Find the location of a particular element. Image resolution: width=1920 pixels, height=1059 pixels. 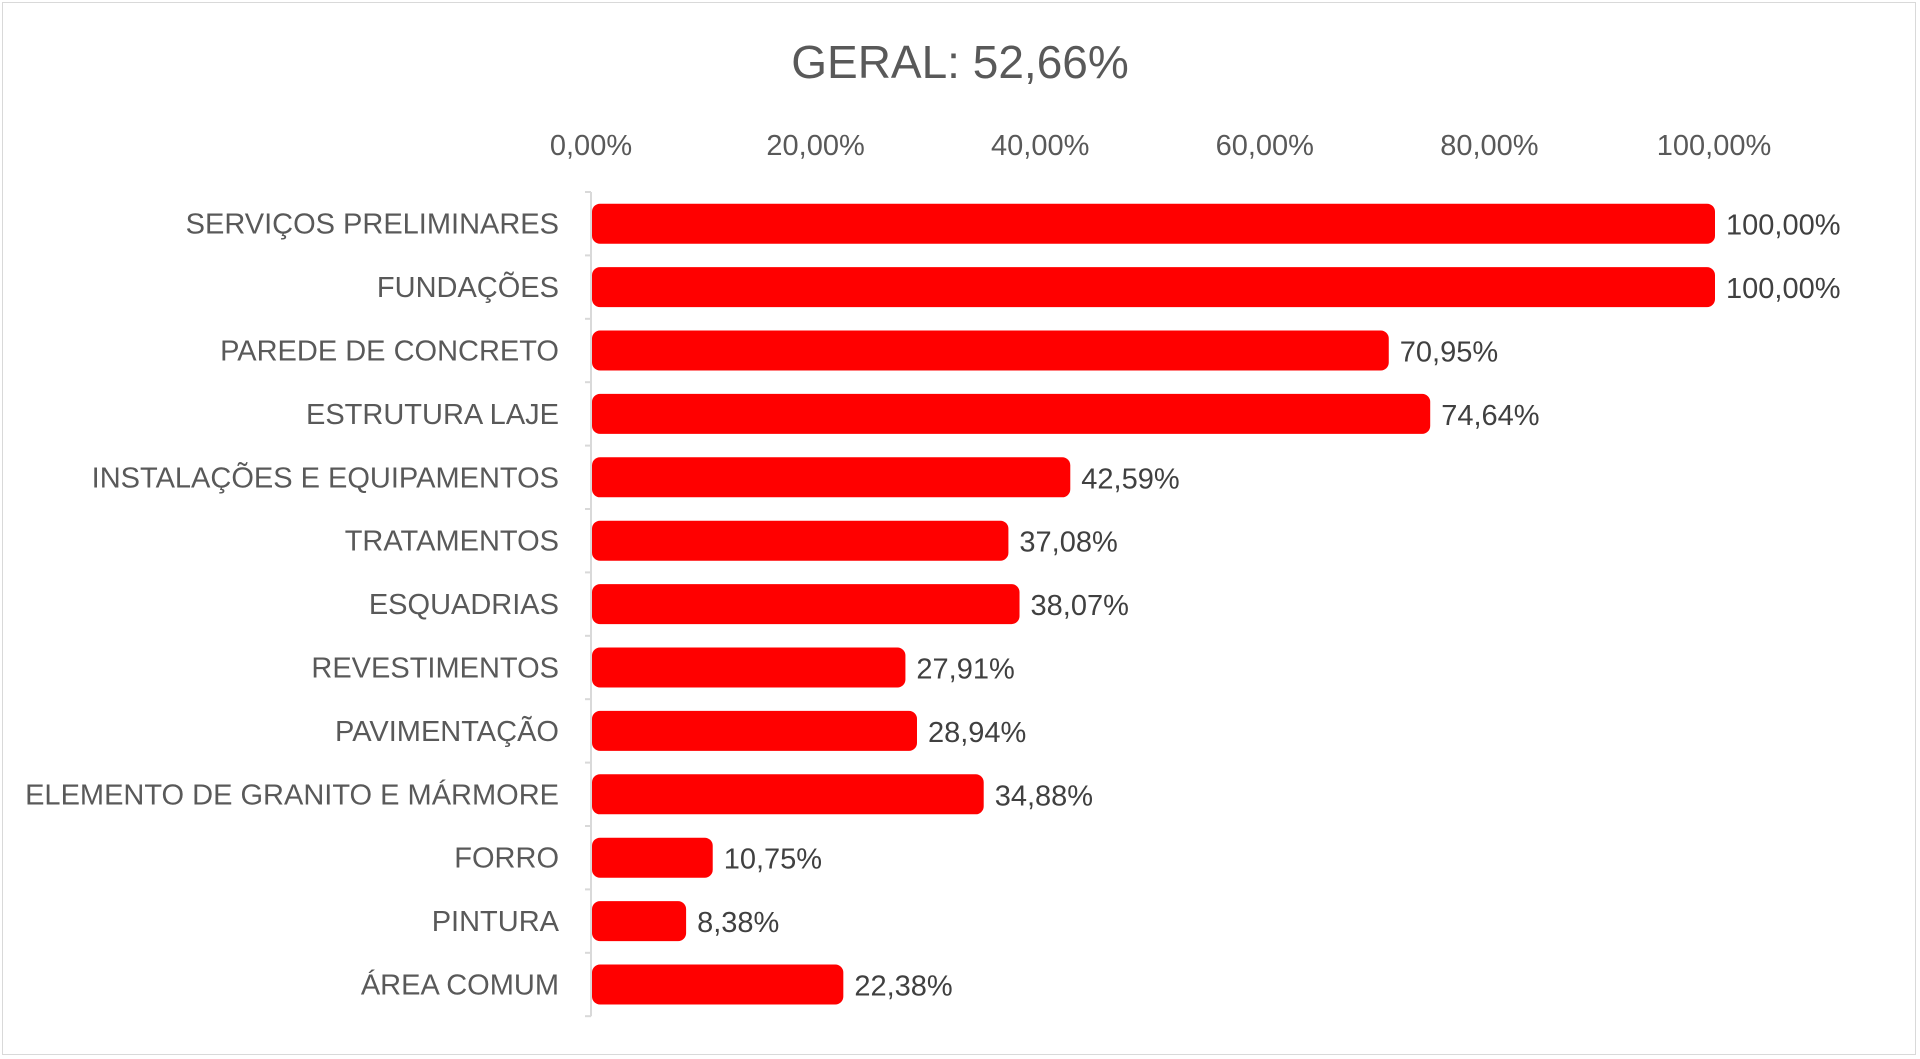

data-label: 22,38% is located at coordinates (903, 987).